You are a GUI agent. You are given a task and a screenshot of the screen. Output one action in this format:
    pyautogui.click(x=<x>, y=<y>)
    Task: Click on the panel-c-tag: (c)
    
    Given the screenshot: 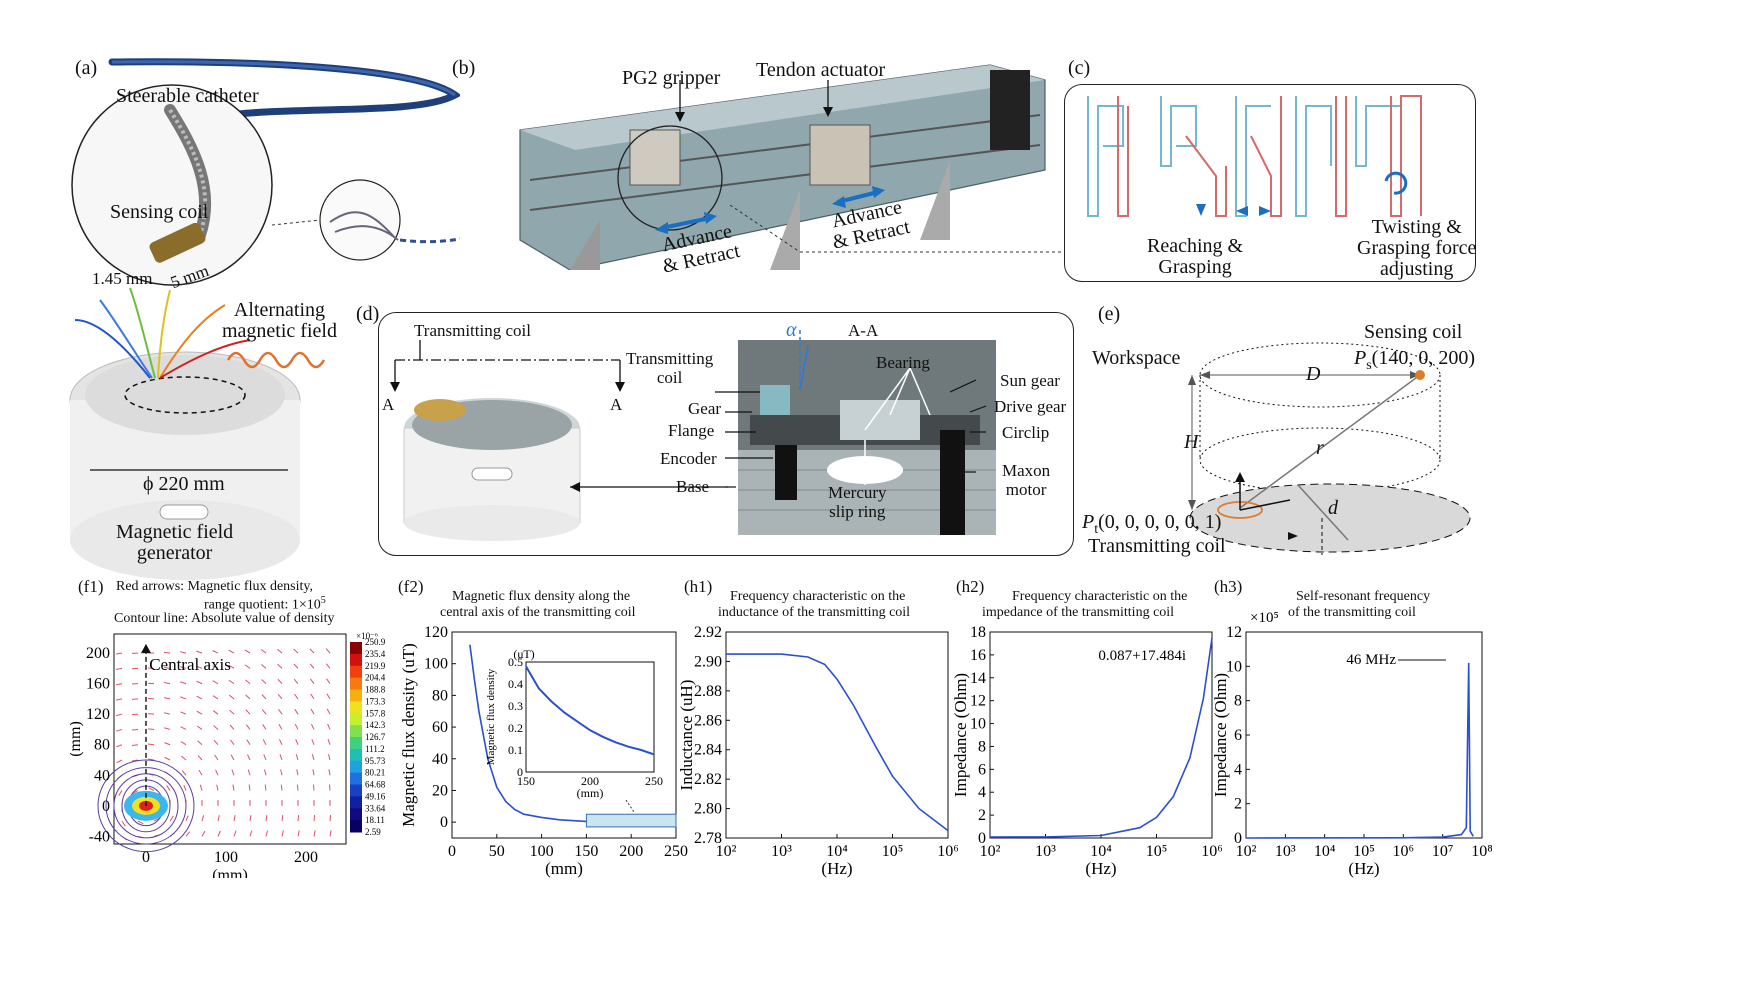 What is the action you would take?
    pyautogui.click(x=1079, y=68)
    